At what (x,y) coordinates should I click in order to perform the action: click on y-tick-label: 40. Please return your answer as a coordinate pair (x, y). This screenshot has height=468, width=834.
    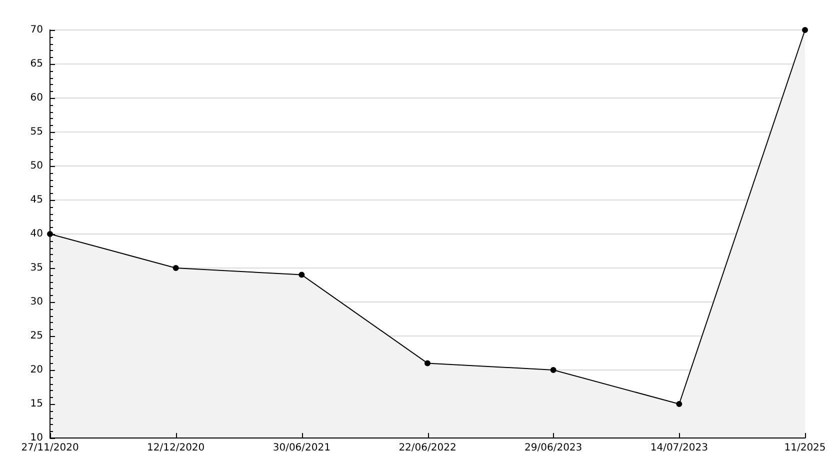
    Looking at the image, I should click on (36, 234).